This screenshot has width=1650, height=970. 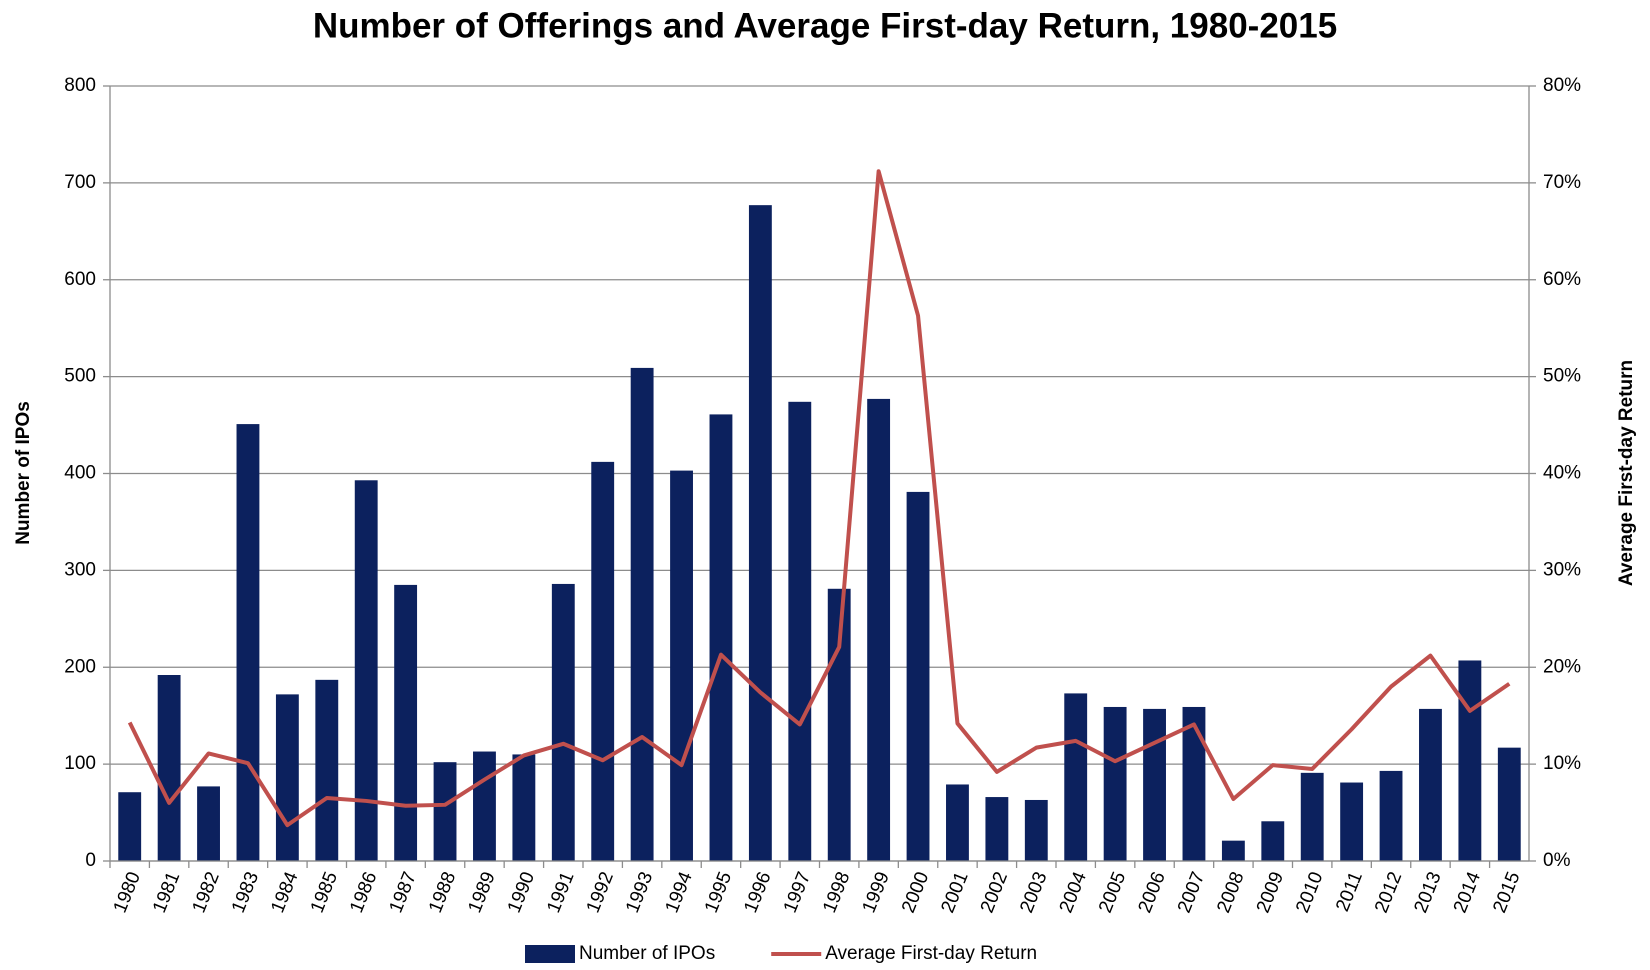 I want to click on x-tick-label: 2002, so click(x=994, y=892).